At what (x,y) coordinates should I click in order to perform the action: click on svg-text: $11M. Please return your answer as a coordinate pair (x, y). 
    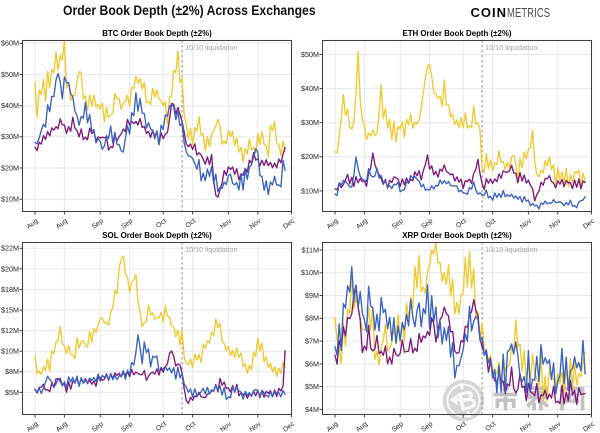
    Looking at the image, I should click on (310, 249).